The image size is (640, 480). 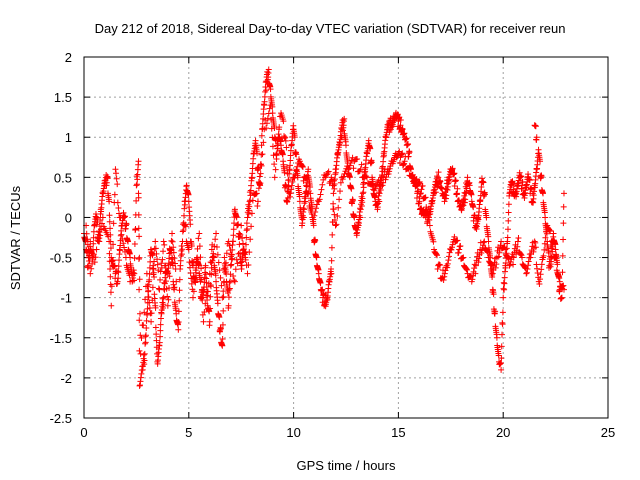 What do you see at coordinates (63, 97) in the screenshot?
I see `y-tick-label: 1.5` at bounding box center [63, 97].